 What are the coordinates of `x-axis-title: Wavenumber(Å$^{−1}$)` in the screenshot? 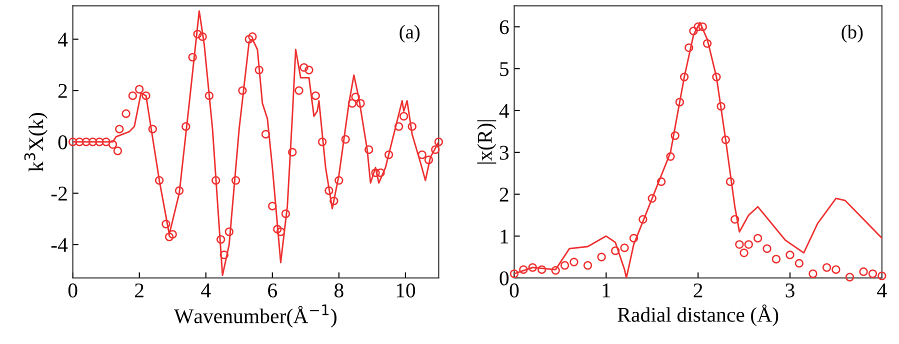 It's located at (255, 316).